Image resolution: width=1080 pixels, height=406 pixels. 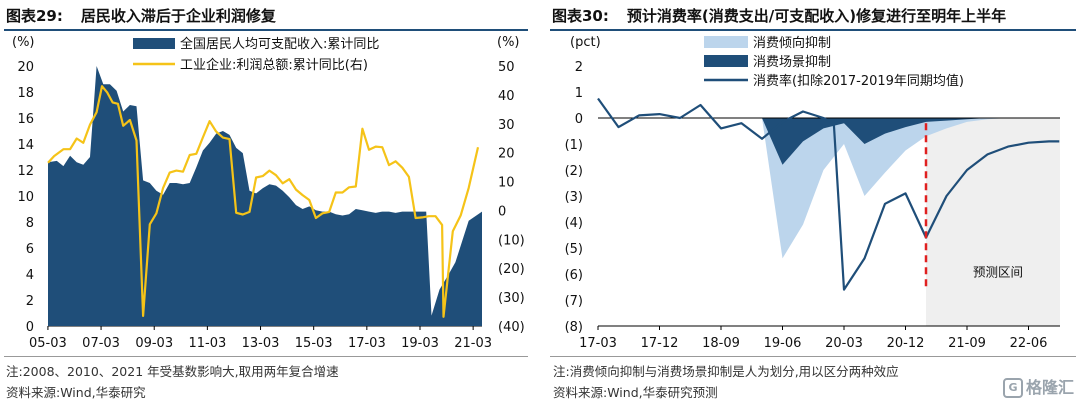 I want to click on legend-swatch-income, so click(x=154, y=43).